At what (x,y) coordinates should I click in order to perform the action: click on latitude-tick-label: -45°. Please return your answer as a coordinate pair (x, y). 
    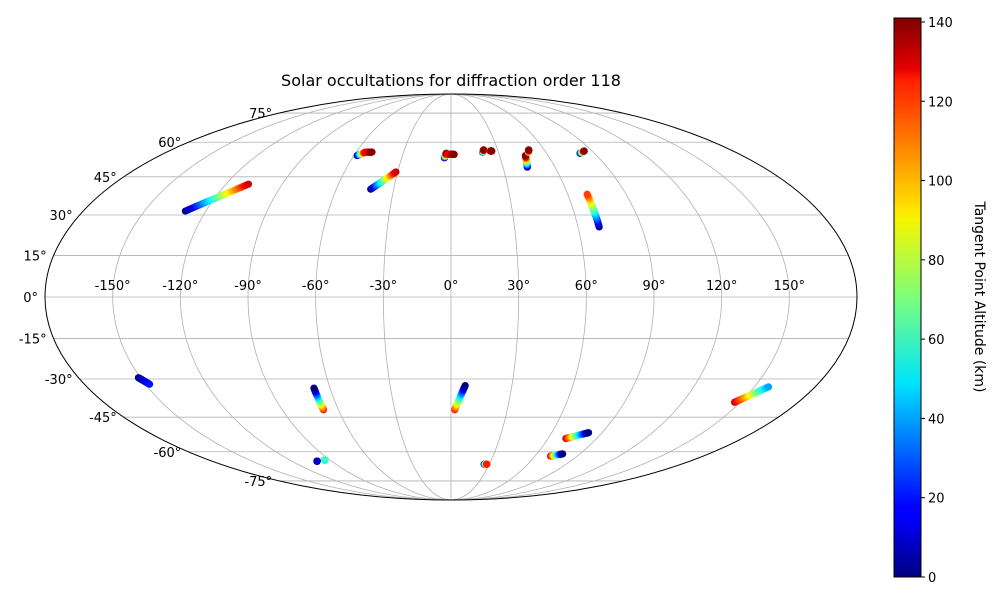
    Looking at the image, I should click on (103, 418).